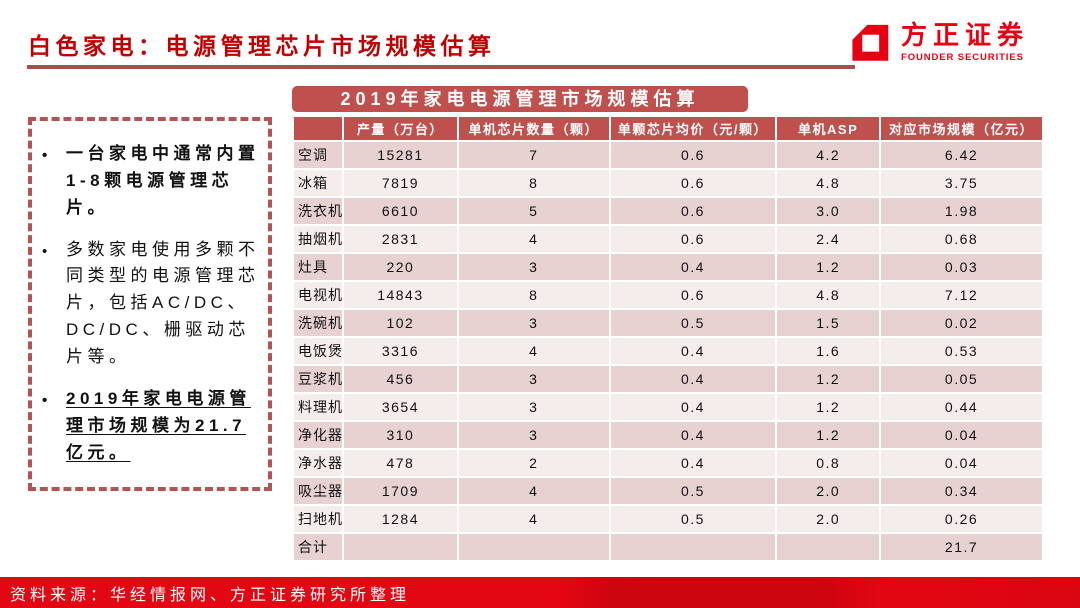 This screenshot has width=1080, height=608. Describe the element at coordinates (318, 407) in the screenshot. I see `row-label: 料理机` at that location.